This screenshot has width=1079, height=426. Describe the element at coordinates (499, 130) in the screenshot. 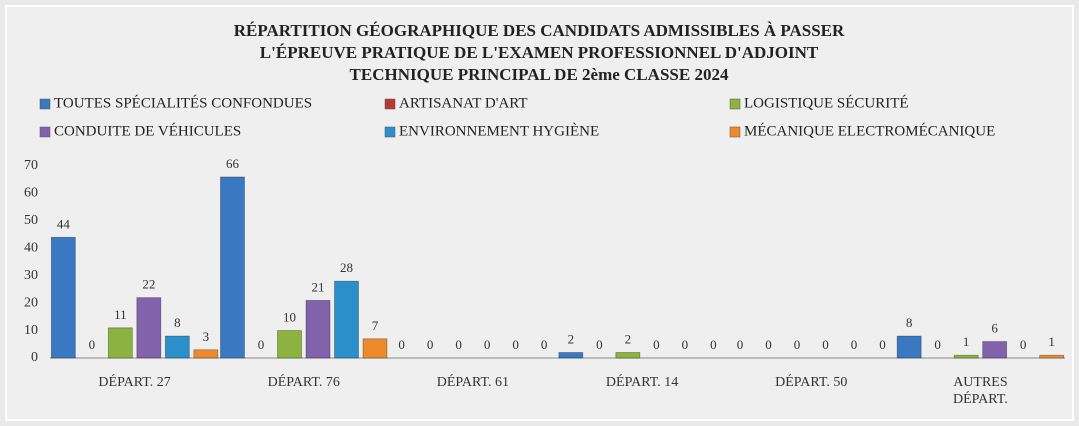

I see `legend-label: ENVIRONNEMENT HYGIÈNE` at that location.